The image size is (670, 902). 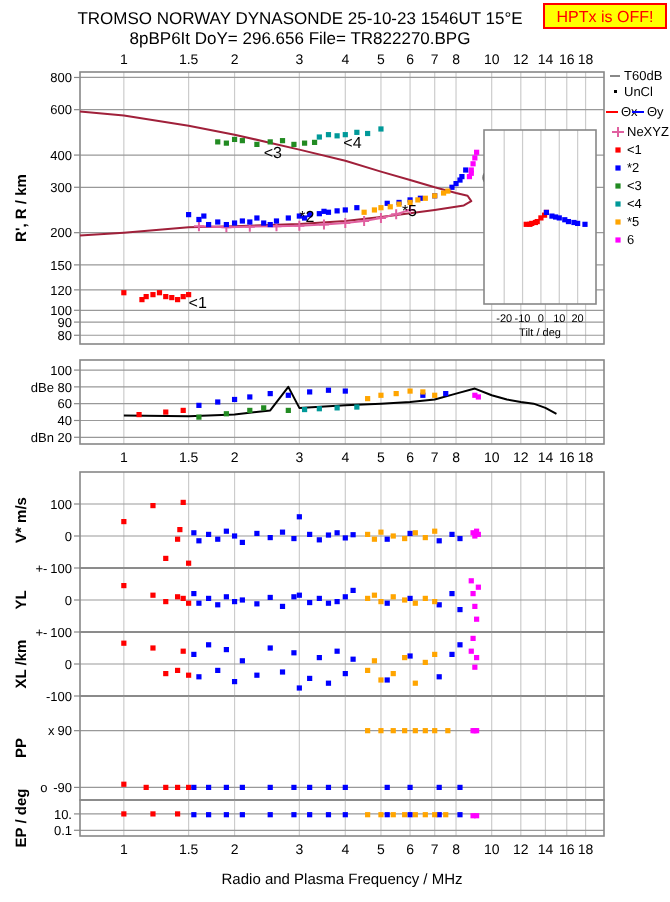 I want to click on annotation: <4, so click(x=353, y=142).